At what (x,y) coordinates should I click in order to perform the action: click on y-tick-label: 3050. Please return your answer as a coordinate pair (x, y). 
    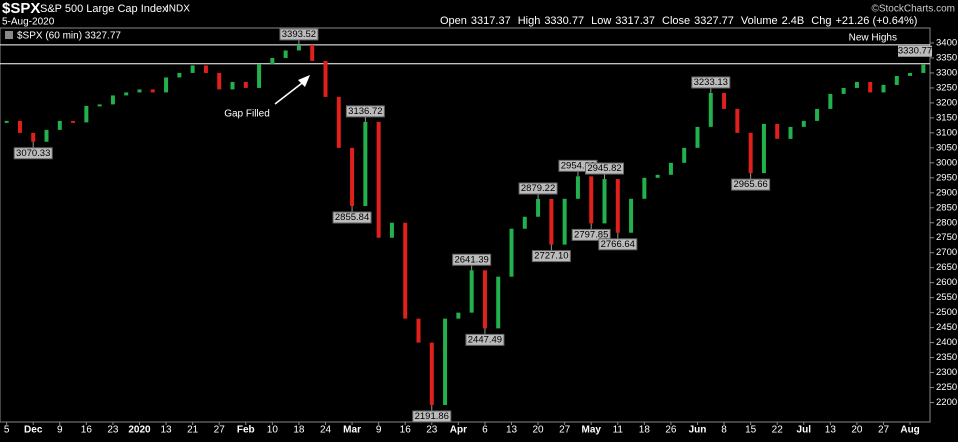
    Looking at the image, I should click on (946, 147).